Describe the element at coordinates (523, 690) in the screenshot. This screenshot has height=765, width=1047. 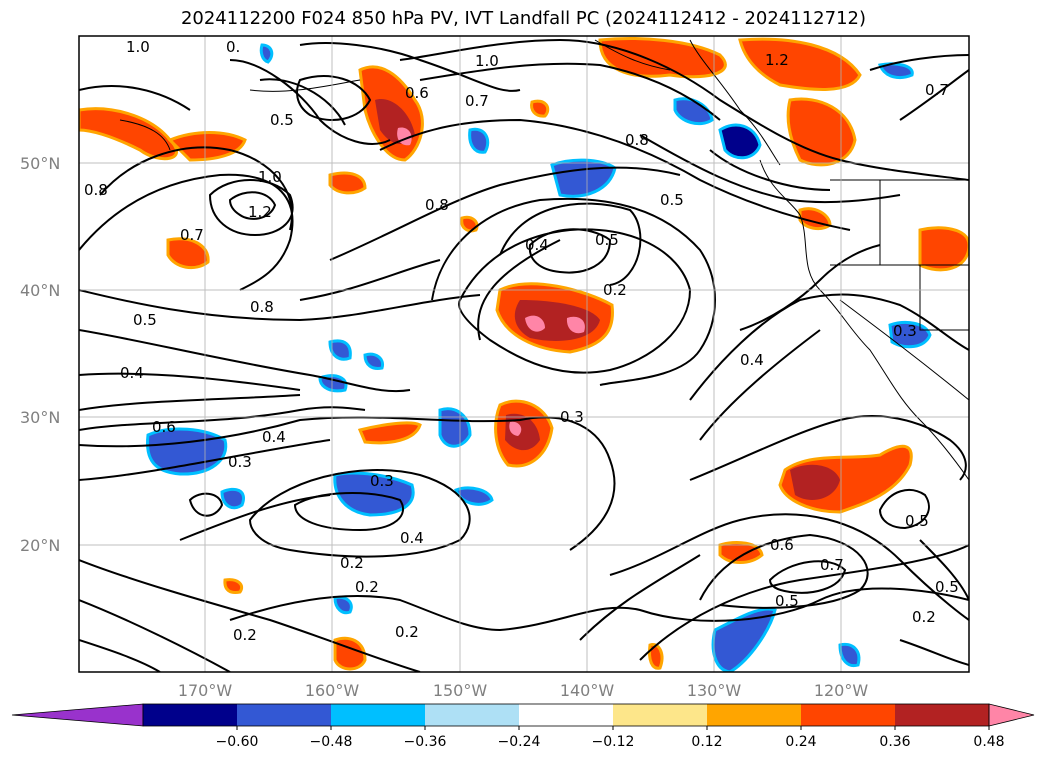
I see `longitude-labels: 170°W 160°W 150°W 140°W 130°W 120°W` at that location.